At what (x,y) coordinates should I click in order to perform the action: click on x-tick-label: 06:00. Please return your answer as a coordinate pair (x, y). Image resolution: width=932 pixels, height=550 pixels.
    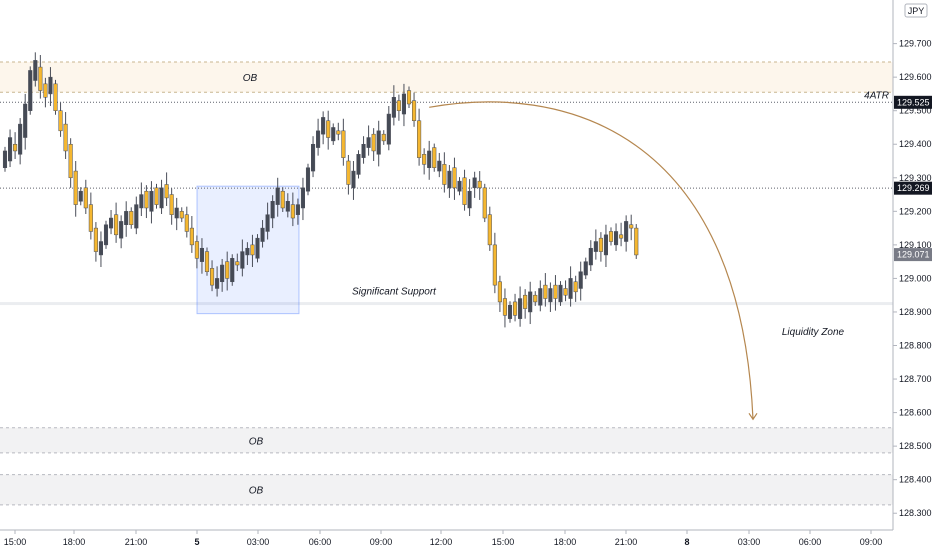
    Looking at the image, I should click on (320, 542).